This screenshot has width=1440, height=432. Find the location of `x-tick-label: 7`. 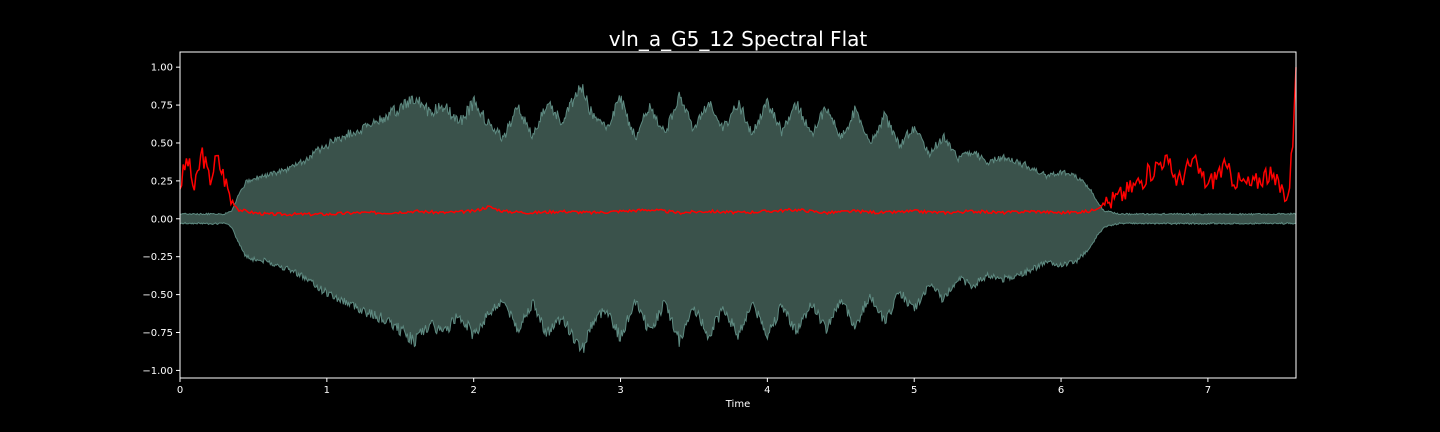

x-tick-label: 7 is located at coordinates (1208, 390).